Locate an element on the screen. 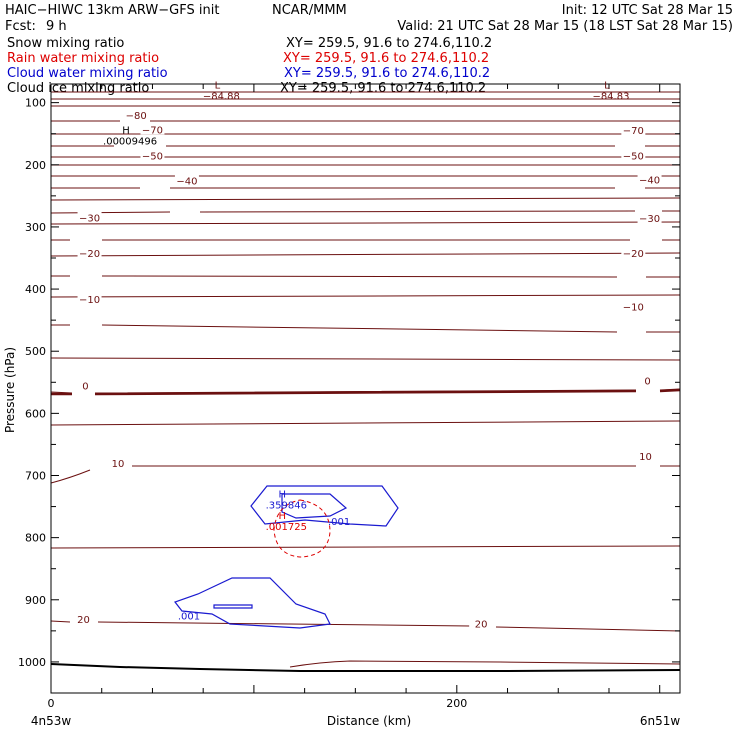 The height and width of the screenshot is (740, 740). surface-isotherm is located at coordinates (485, 664).